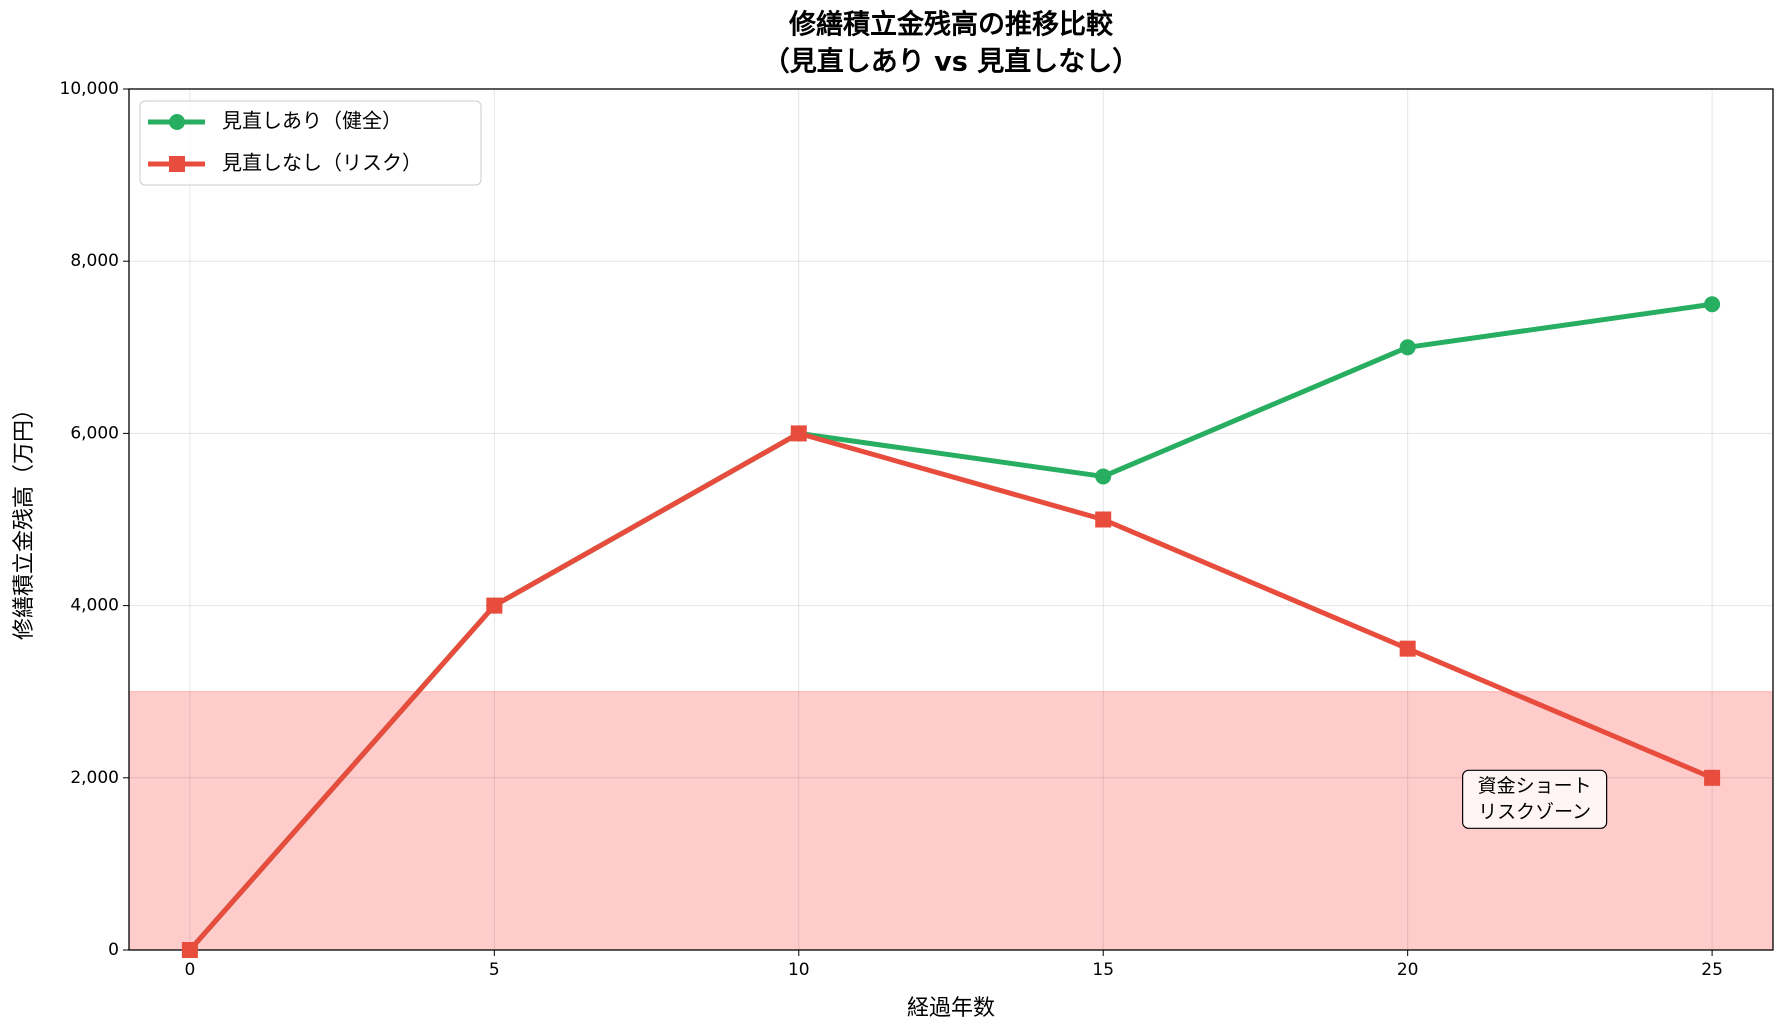  What do you see at coordinates (24, 519) in the screenshot?
I see `y-axis-label: 修繕積立金残高（万円）` at bounding box center [24, 519].